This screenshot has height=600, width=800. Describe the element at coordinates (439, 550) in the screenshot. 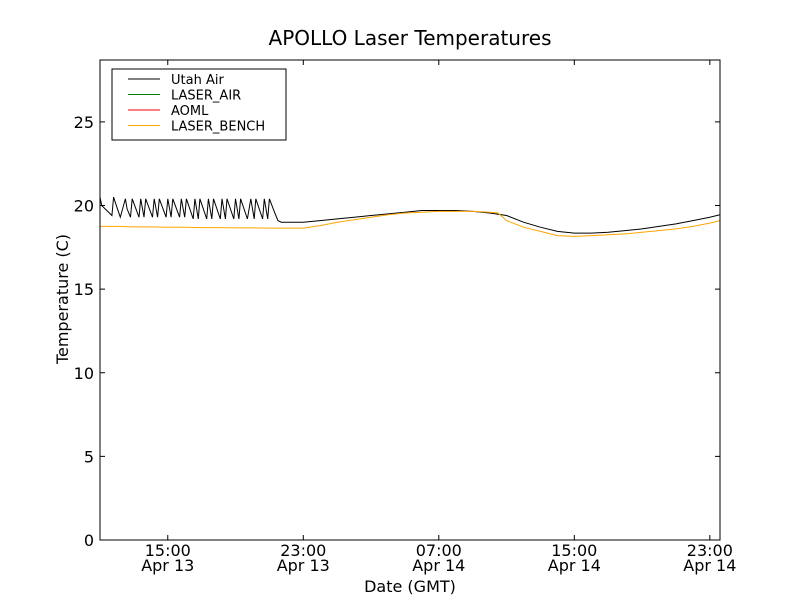

I see `x-tick-label-time: 07:00` at that location.